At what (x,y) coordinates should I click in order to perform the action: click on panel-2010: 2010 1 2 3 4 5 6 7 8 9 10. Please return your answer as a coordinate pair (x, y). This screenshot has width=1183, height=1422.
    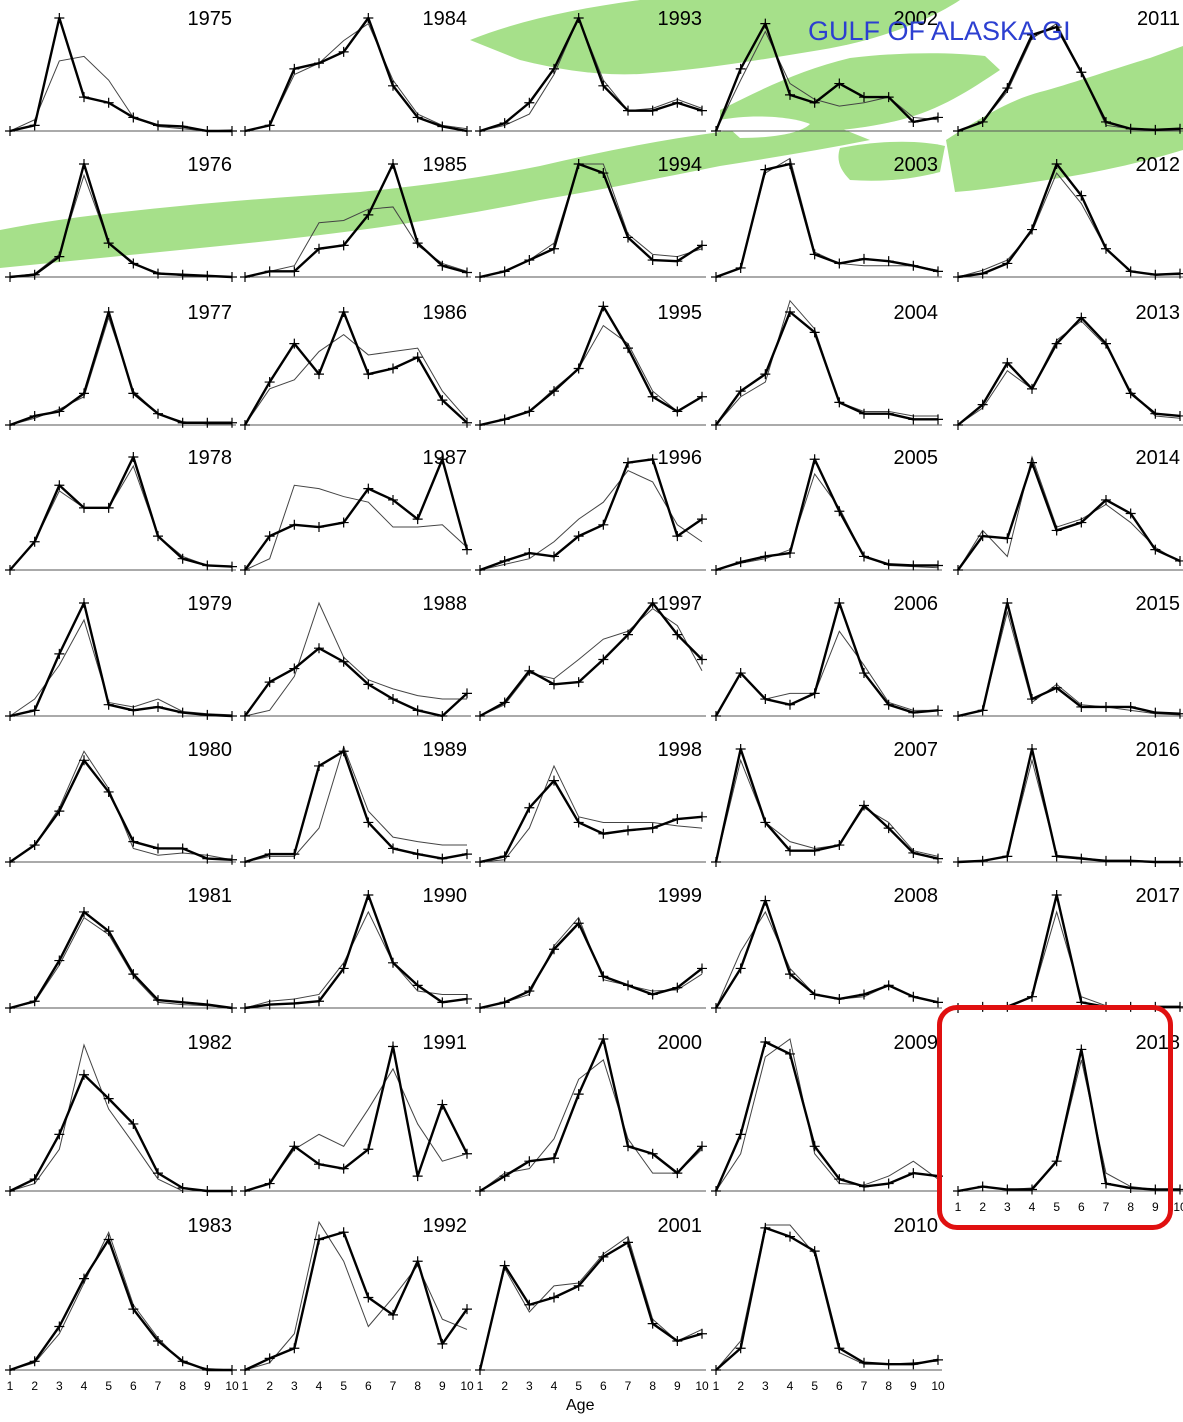
    Looking at the image, I should click on (828, 1304).